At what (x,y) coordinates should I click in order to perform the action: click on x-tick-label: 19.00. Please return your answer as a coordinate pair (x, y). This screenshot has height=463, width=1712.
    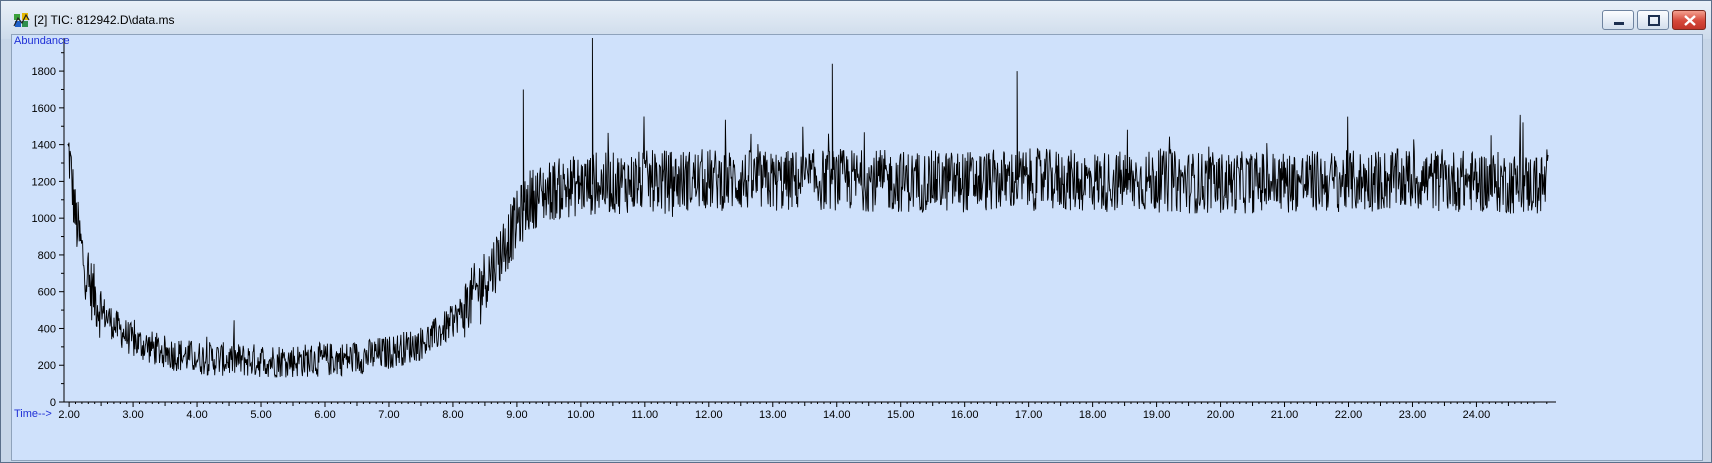
    Looking at the image, I should click on (1157, 415).